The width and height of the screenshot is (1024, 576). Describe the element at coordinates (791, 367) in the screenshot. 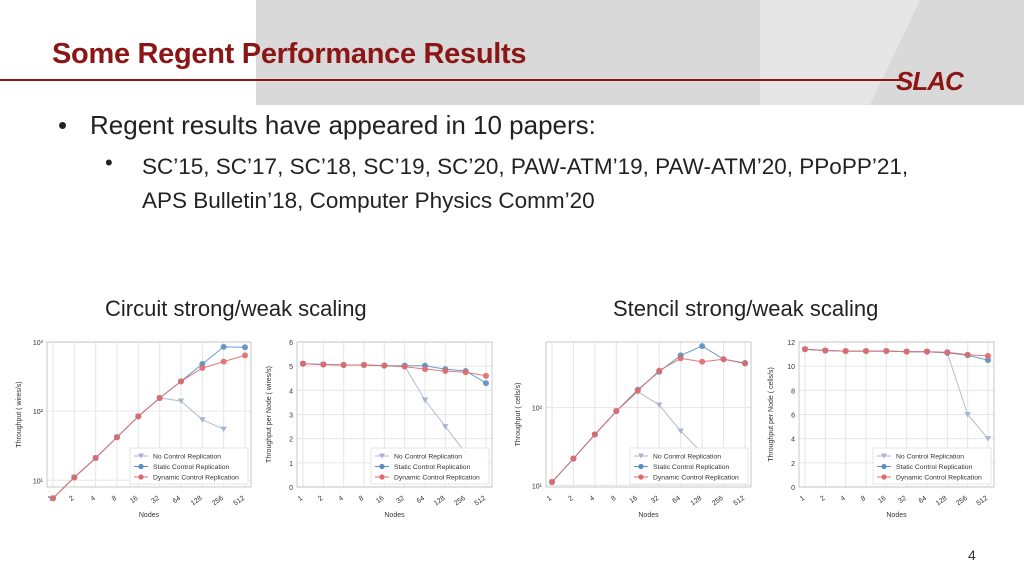

I see `y-tick-label: 10` at that location.